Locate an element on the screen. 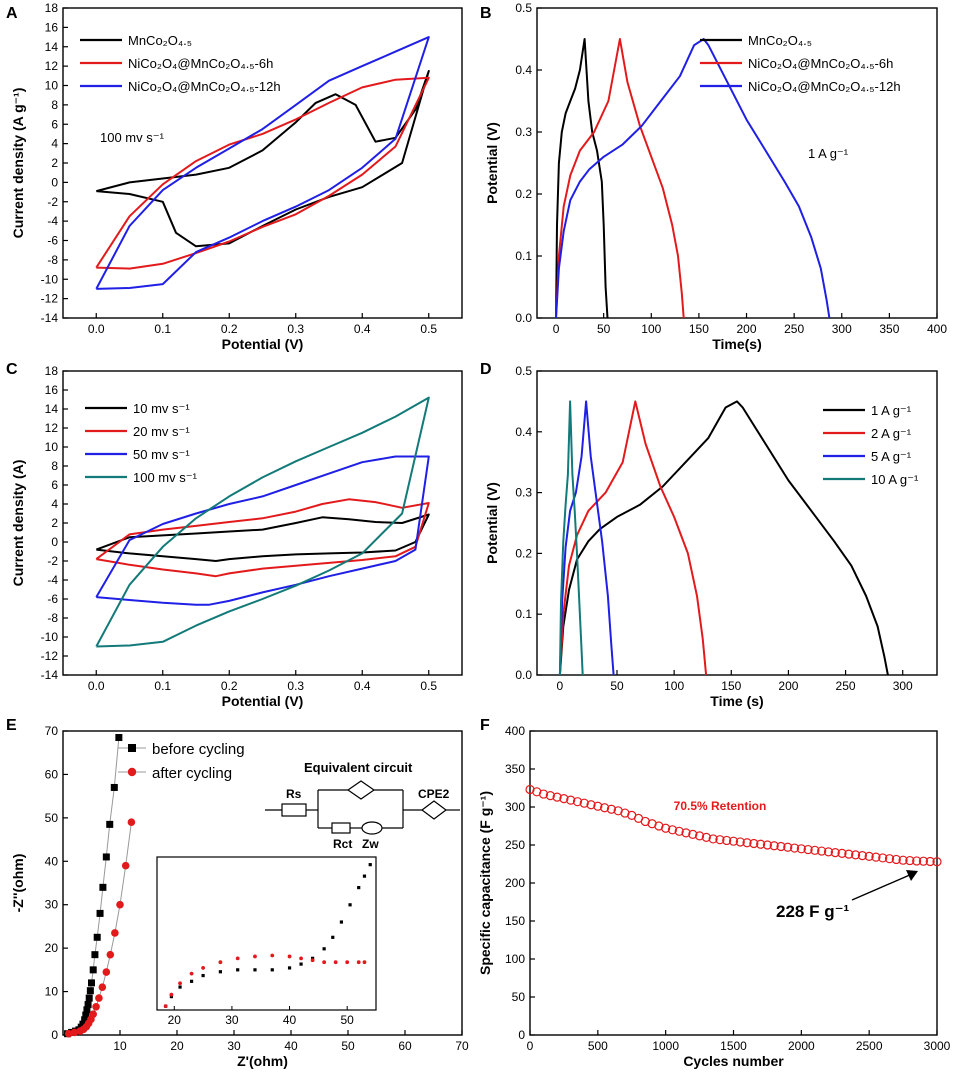 This screenshot has height=1083, width=957. x-tick-label: 70 is located at coordinates (462, 1046).